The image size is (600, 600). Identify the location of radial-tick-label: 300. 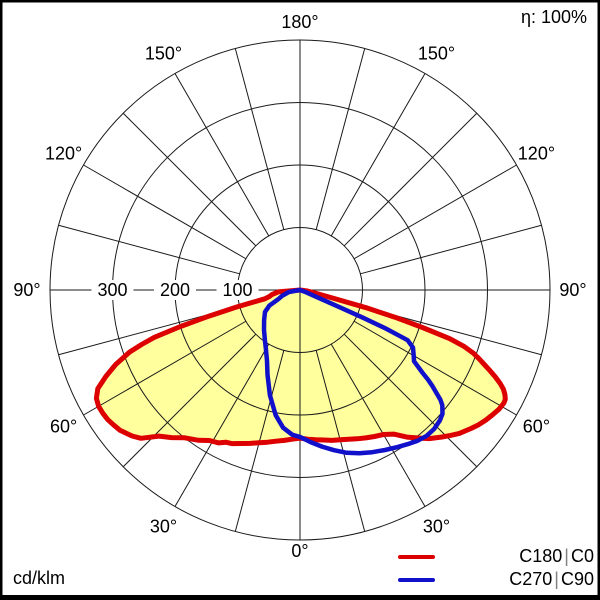
(112, 290).